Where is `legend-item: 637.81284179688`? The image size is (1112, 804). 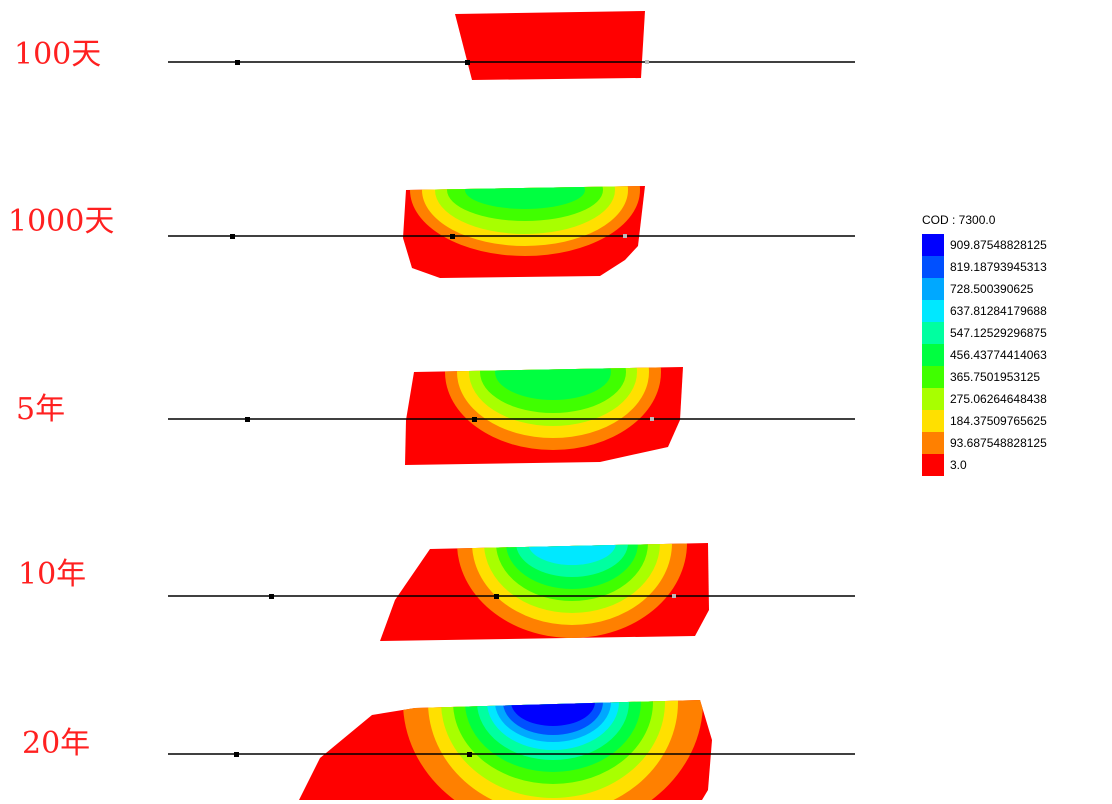 legend-item: 637.81284179688 is located at coordinates (984, 311).